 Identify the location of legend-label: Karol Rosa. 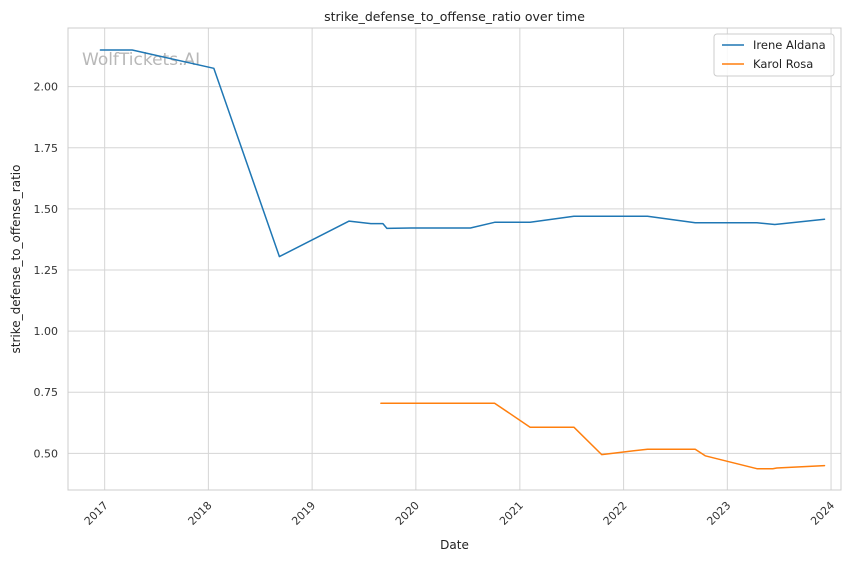
(783, 64).